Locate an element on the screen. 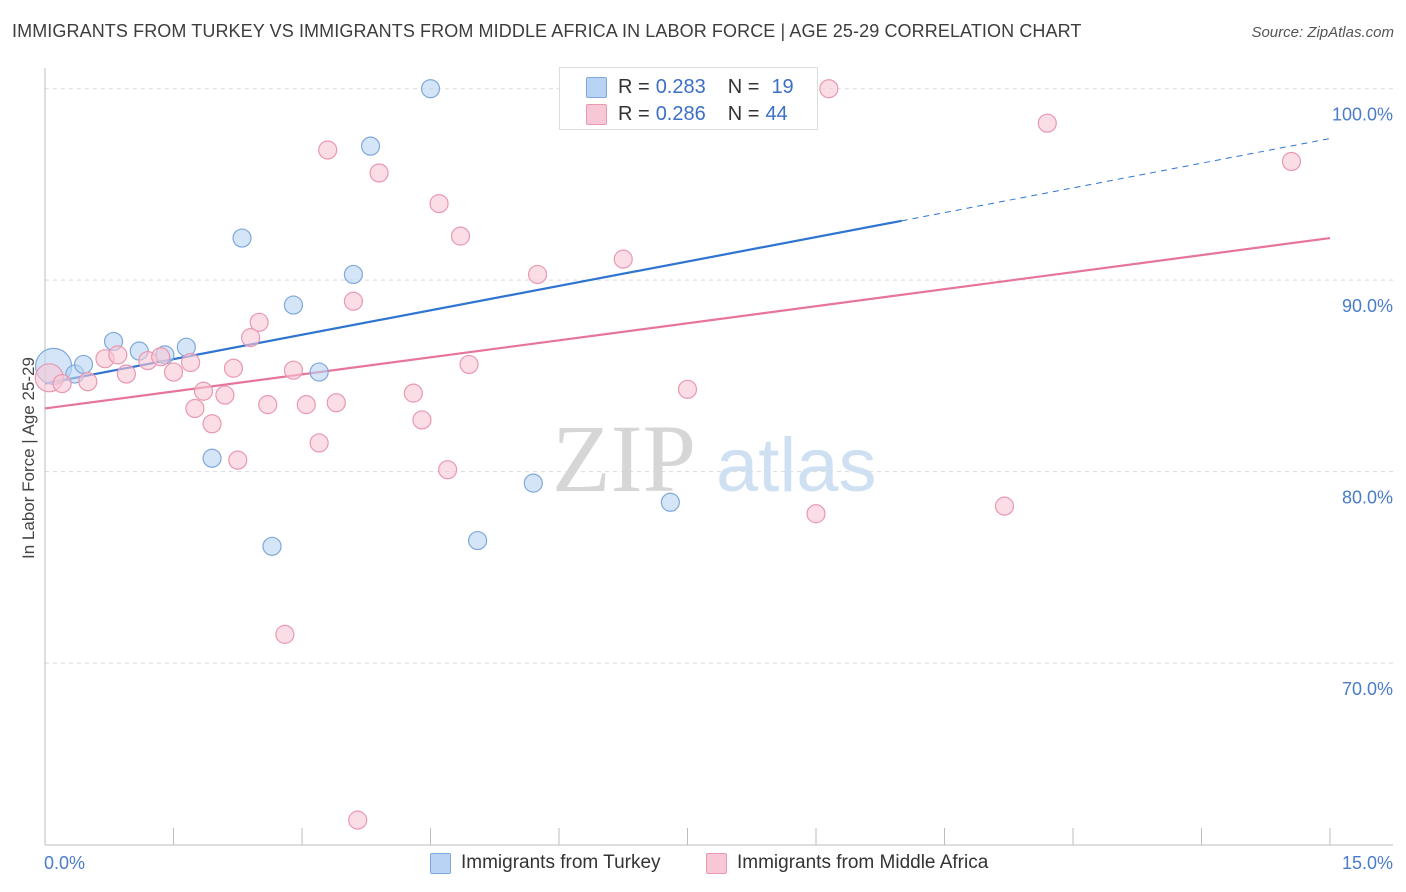 This screenshot has height=892, width=1406. x-tick-label-right: 15.0% is located at coordinates (1367, 863).